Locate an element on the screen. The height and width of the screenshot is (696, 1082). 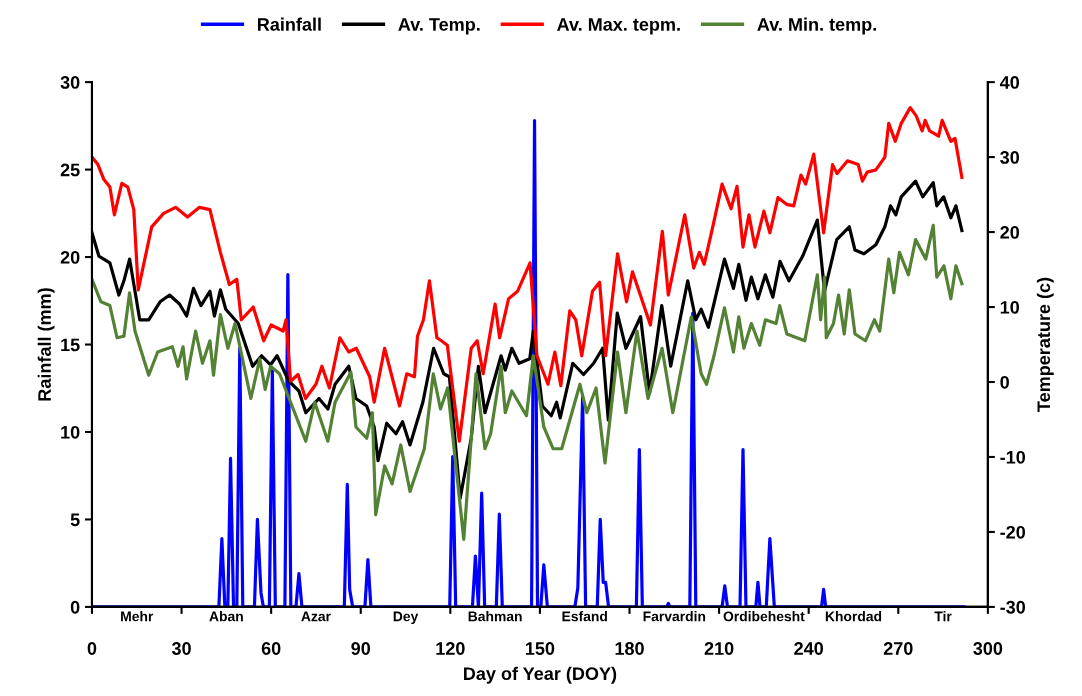
x-tick-label: 0 is located at coordinates (92, 648).